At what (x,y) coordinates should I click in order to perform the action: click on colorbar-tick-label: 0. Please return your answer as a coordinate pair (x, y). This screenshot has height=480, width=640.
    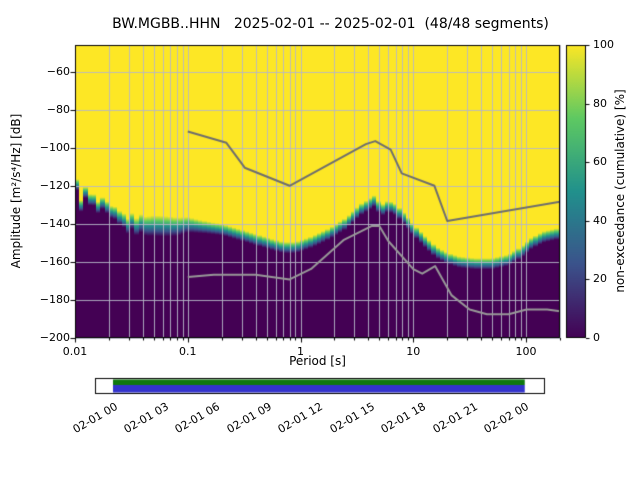
    Looking at the image, I should click on (596, 337).